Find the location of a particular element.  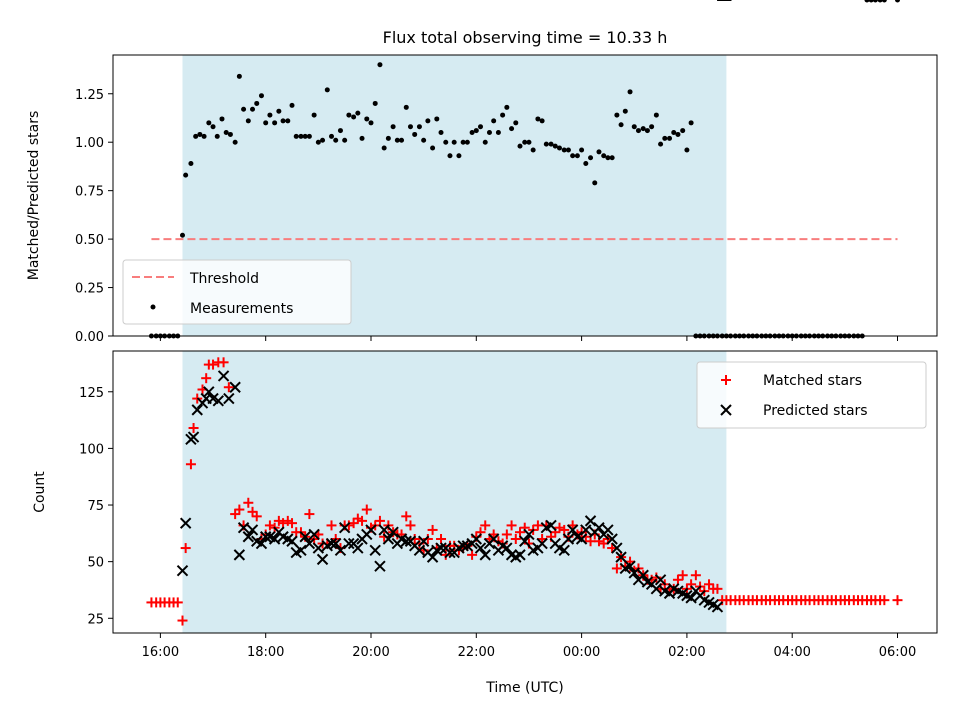

y-tick-label: 1.00 is located at coordinates (89, 143).